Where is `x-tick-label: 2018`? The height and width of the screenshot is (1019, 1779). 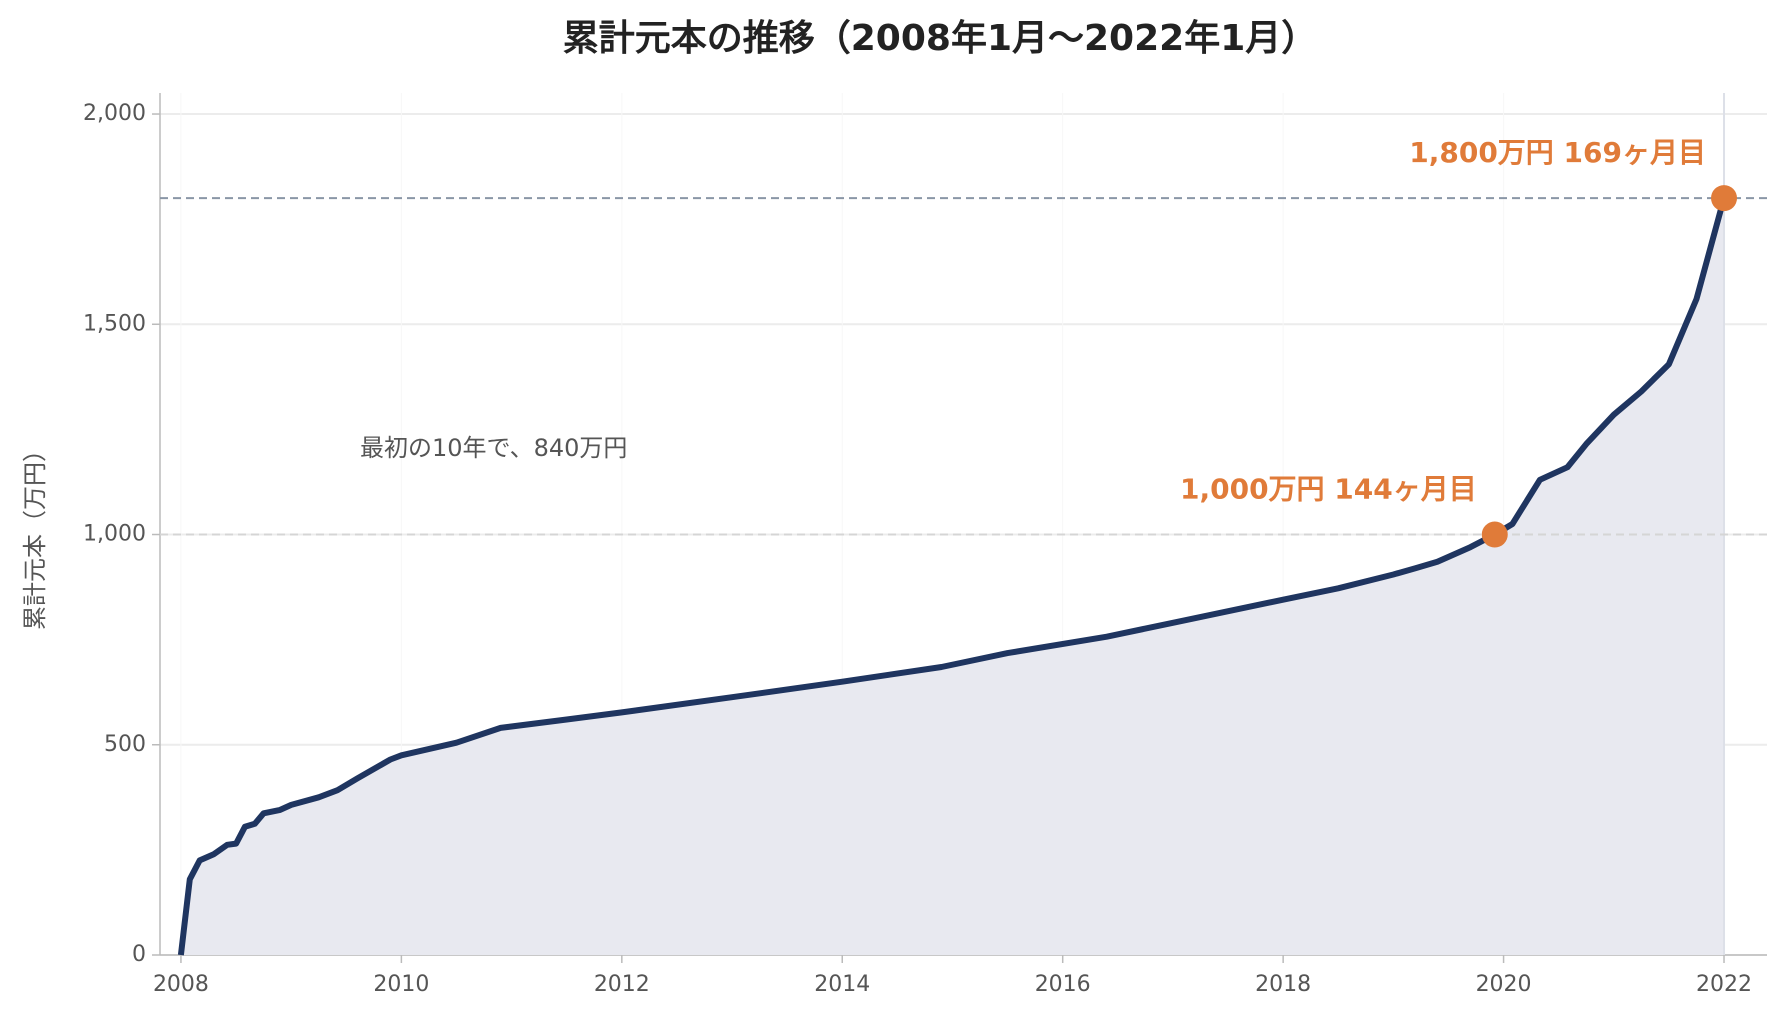 x-tick-label: 2018 is located at coordinates (1283, 984).